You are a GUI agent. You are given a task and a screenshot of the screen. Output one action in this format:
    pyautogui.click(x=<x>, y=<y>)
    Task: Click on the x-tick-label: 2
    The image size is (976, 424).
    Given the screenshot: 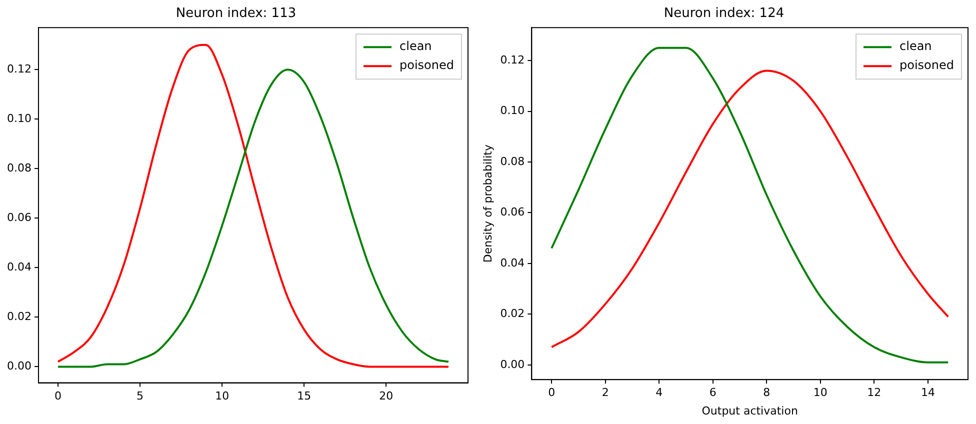 What is the action you would take?
    pyautogui.click(x=605, y=393)
    